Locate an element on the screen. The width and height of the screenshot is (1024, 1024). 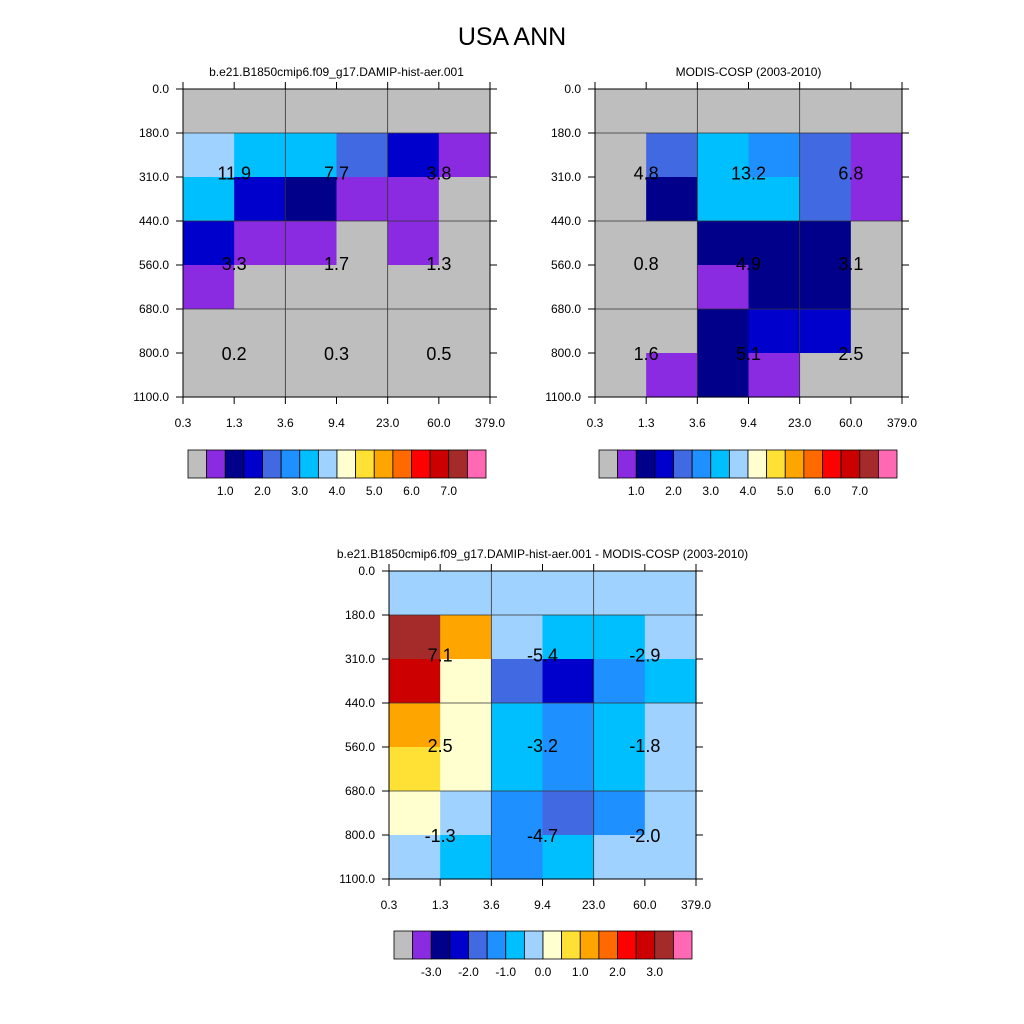
x-tick-label: 3.6 is located at coordinates (491, 905).